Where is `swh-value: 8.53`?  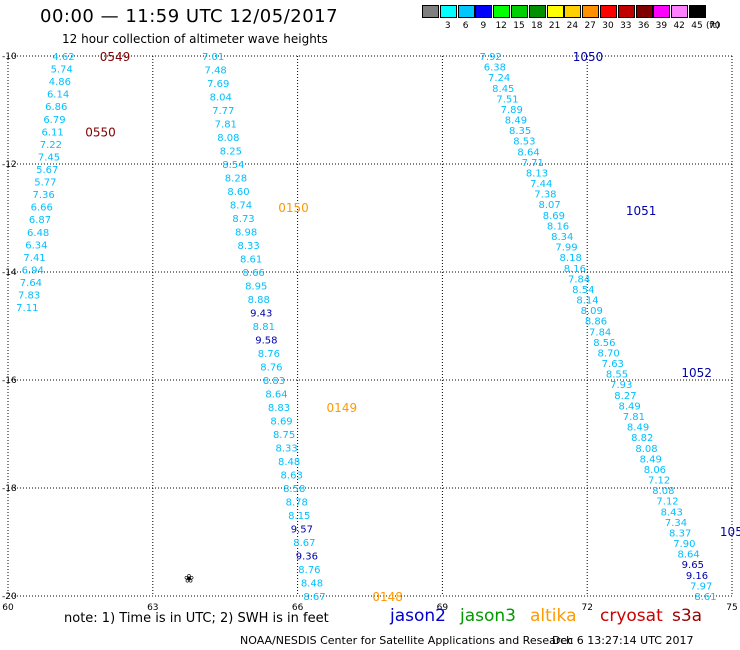
swh-value: 8.53 is located at coordinates (524, 142).